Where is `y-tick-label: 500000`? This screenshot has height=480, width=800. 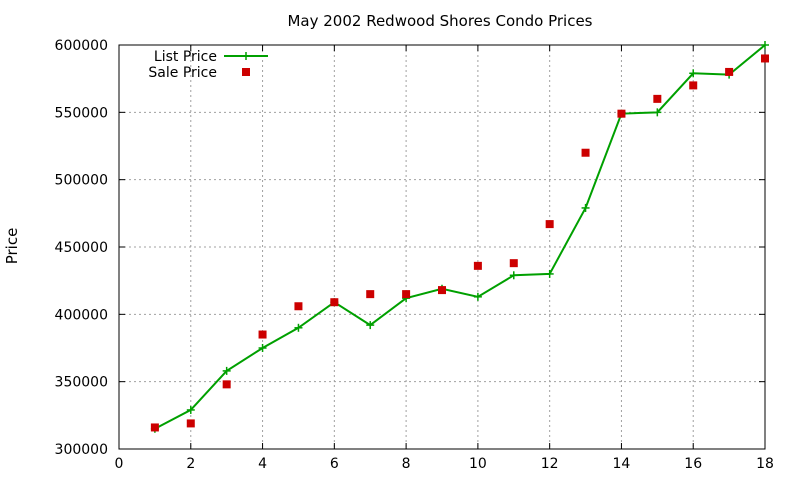 y-tick-label: 500000 is located at coordinates (81, 181).